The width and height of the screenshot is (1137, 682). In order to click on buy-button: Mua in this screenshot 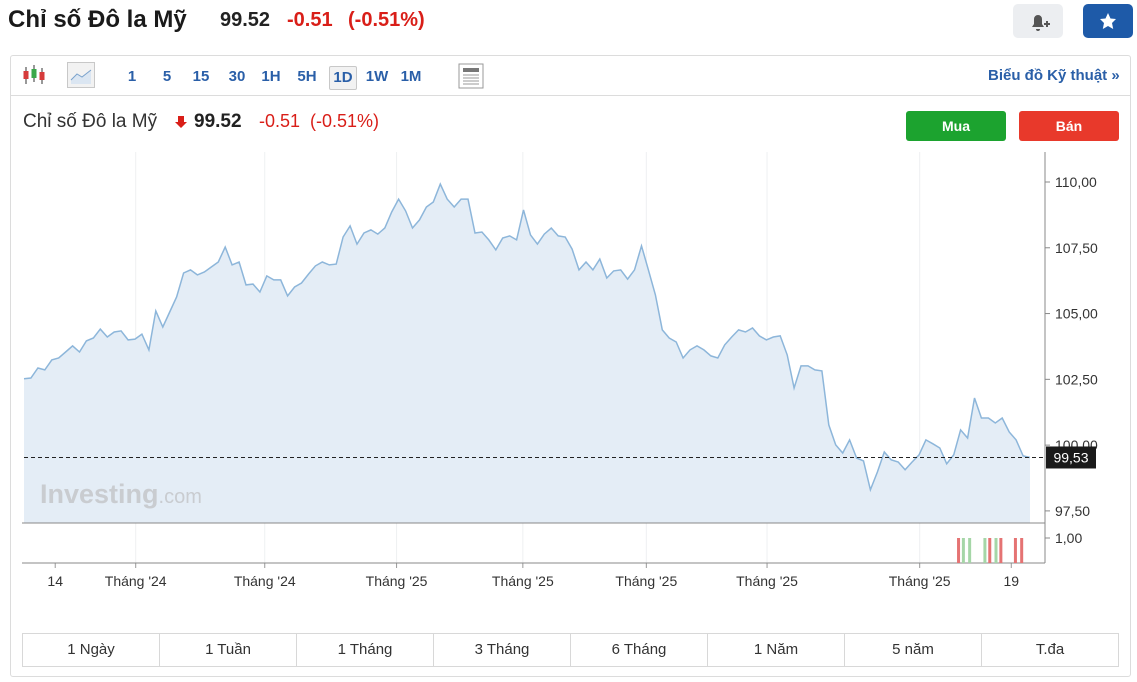, I will do `click(956, 126)`.